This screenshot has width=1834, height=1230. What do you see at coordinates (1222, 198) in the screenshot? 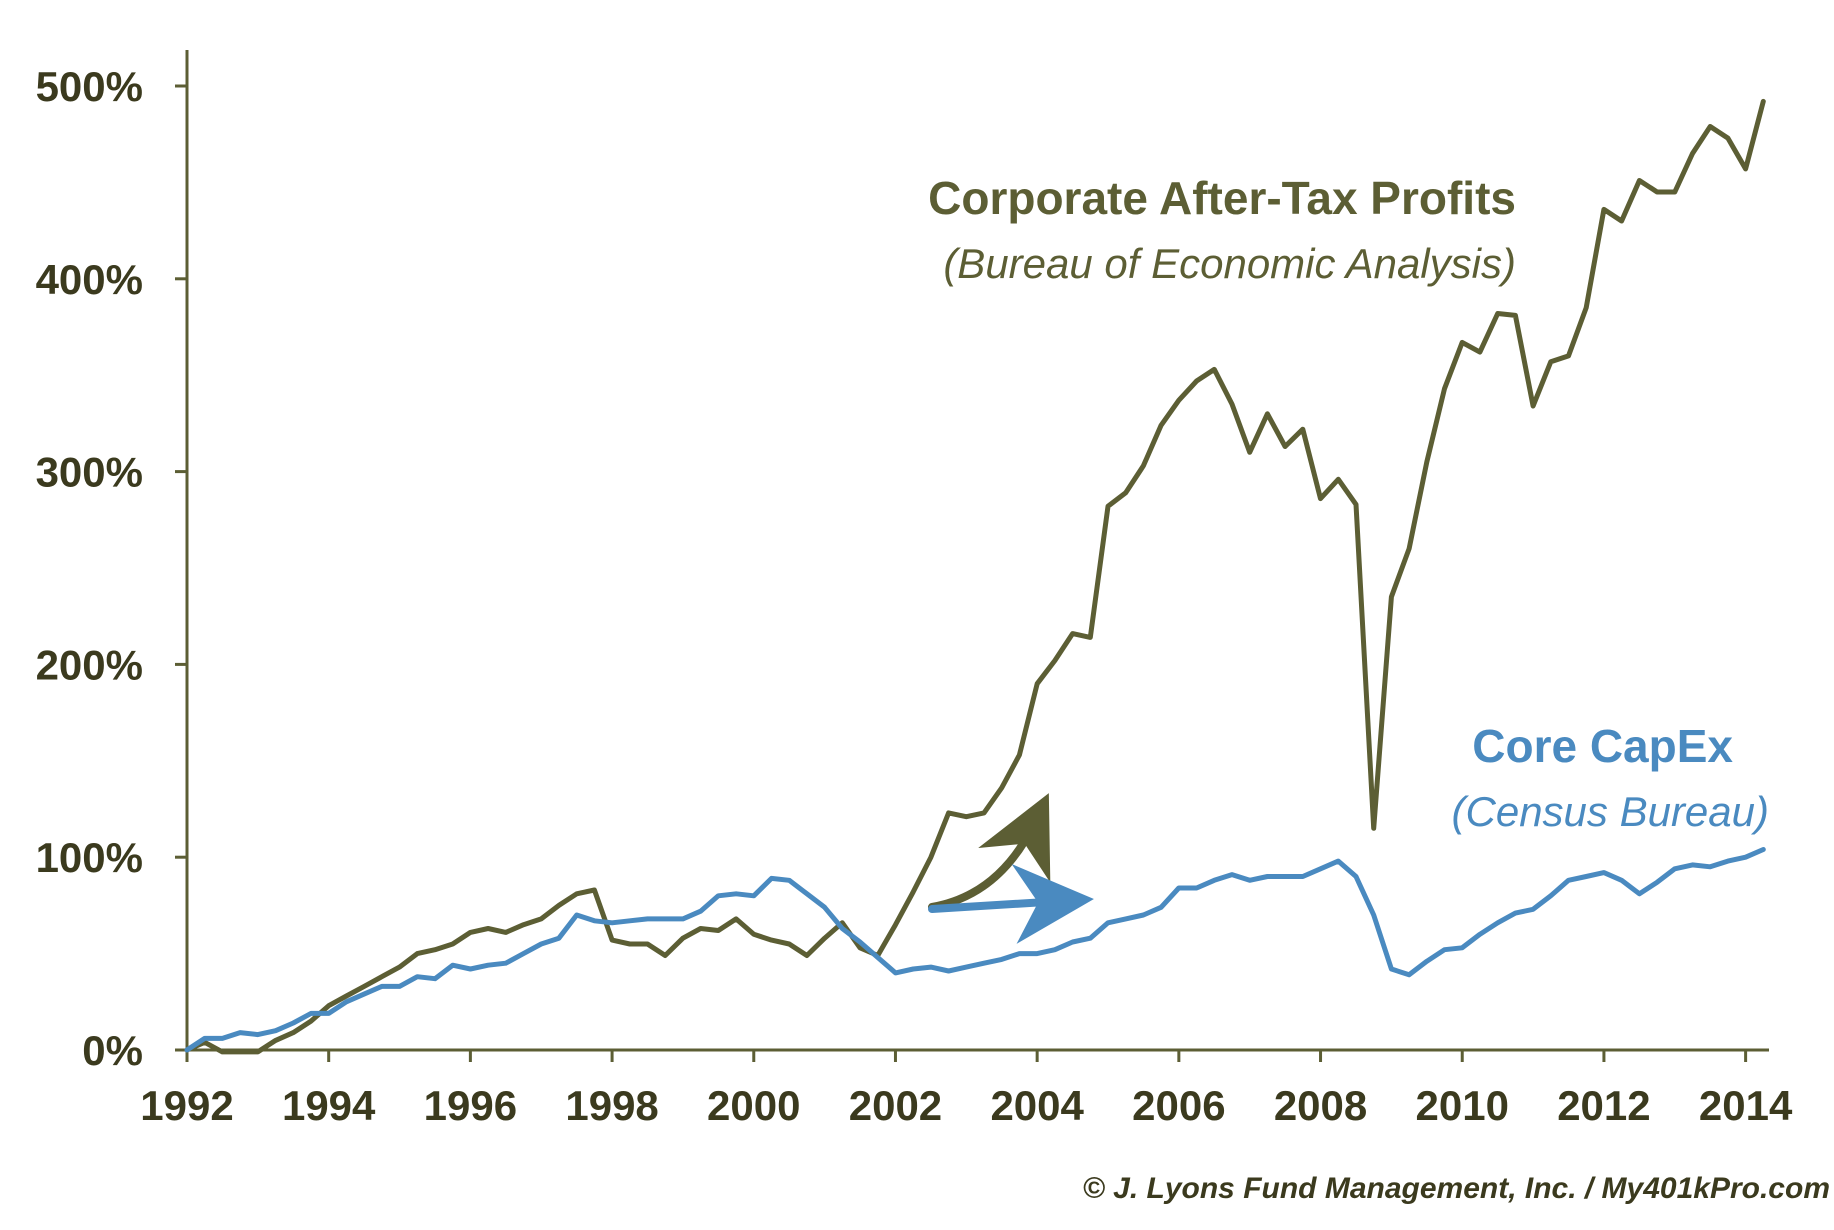
I see `profits-series-title: Corporate After-Tax Profits` at bounding box center [1222, 198].